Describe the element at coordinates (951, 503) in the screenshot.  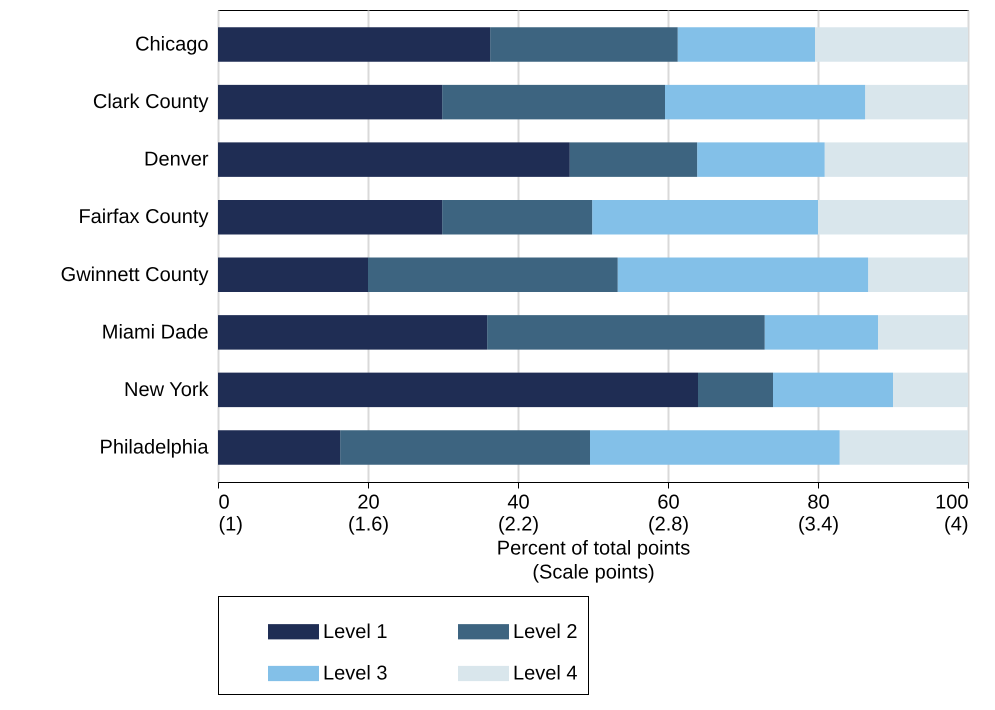
I see `x-tick-label: 100` at that location.